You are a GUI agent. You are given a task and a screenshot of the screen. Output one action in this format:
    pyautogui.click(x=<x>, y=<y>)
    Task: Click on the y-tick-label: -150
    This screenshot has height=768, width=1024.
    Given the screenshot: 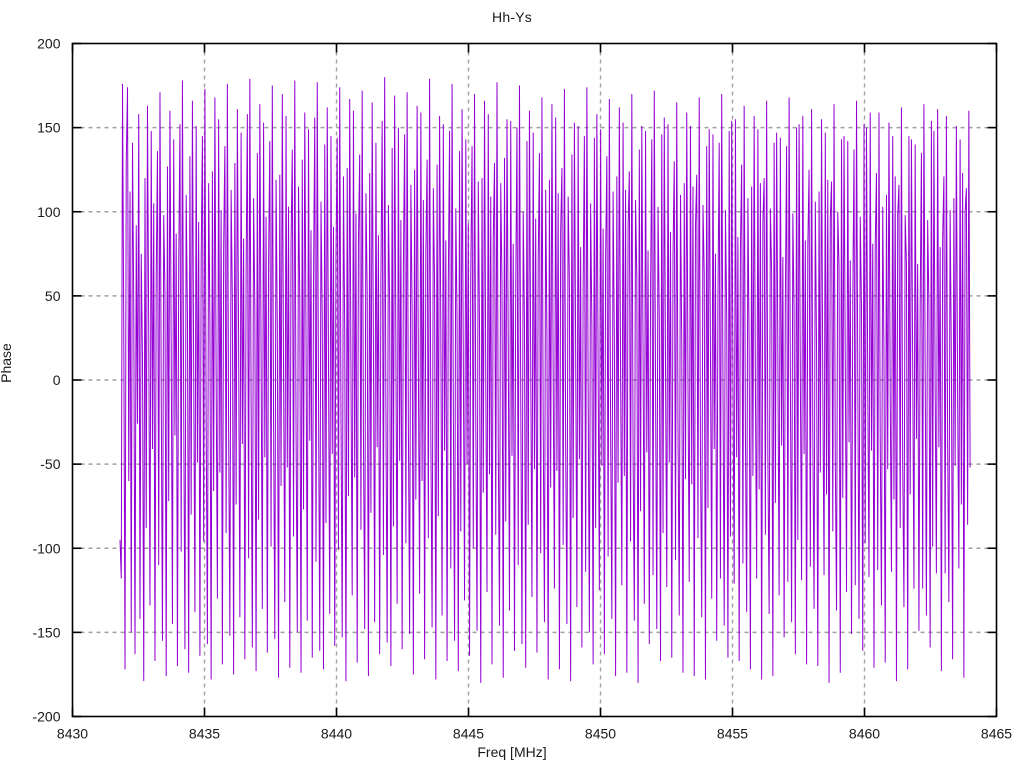 What is the action you would take?
    pyautogui.click(x=46, y=632)
    